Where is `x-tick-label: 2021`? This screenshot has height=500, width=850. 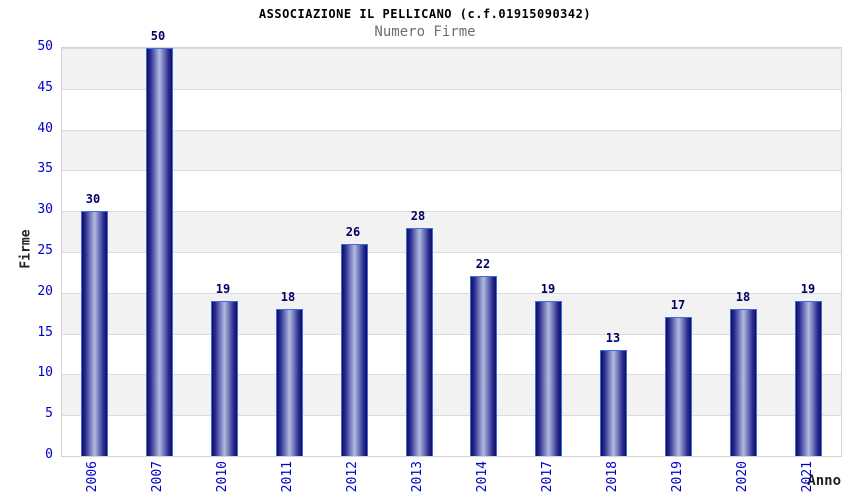 x-tick-label: 2021 is located at coordinates (807, 477).